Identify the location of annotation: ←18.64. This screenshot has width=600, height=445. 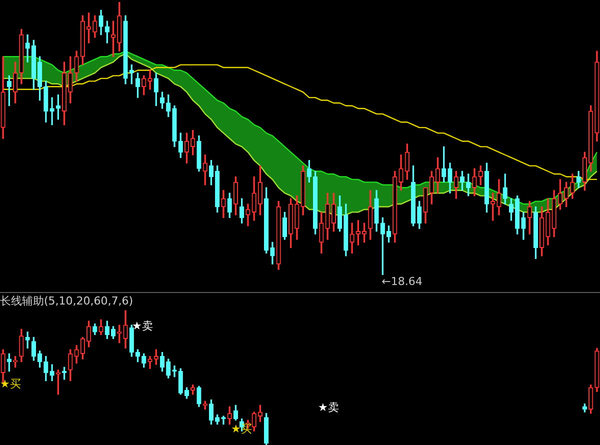
(402, 281).